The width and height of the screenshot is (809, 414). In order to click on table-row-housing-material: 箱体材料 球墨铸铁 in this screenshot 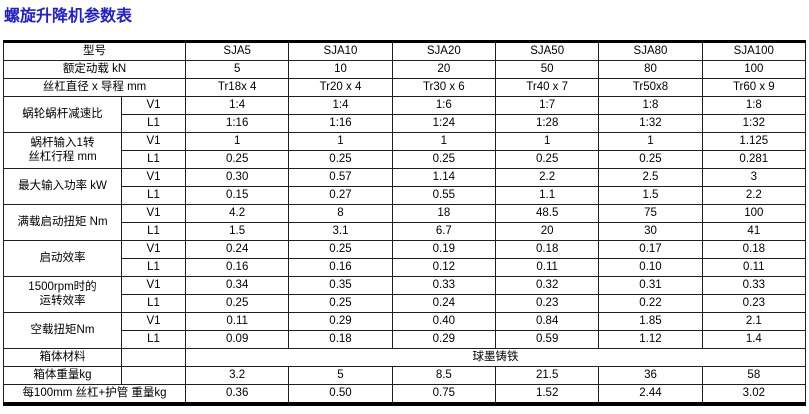, I will do `click(404, 358)`.